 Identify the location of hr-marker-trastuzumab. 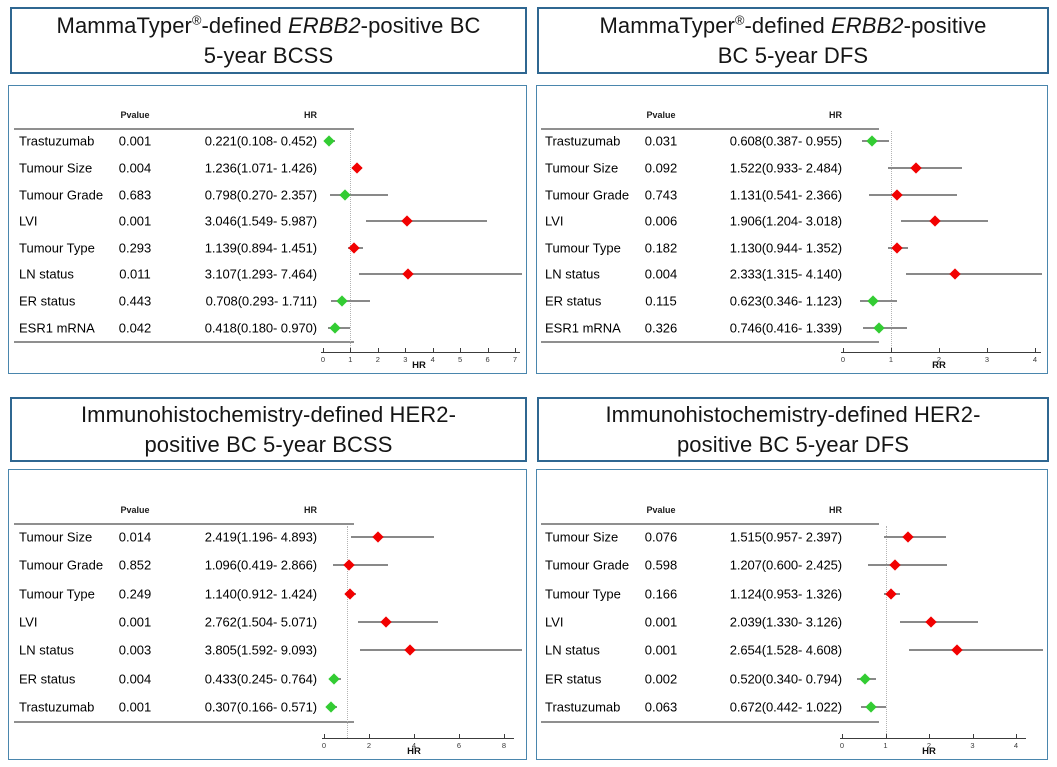
(331, 707).